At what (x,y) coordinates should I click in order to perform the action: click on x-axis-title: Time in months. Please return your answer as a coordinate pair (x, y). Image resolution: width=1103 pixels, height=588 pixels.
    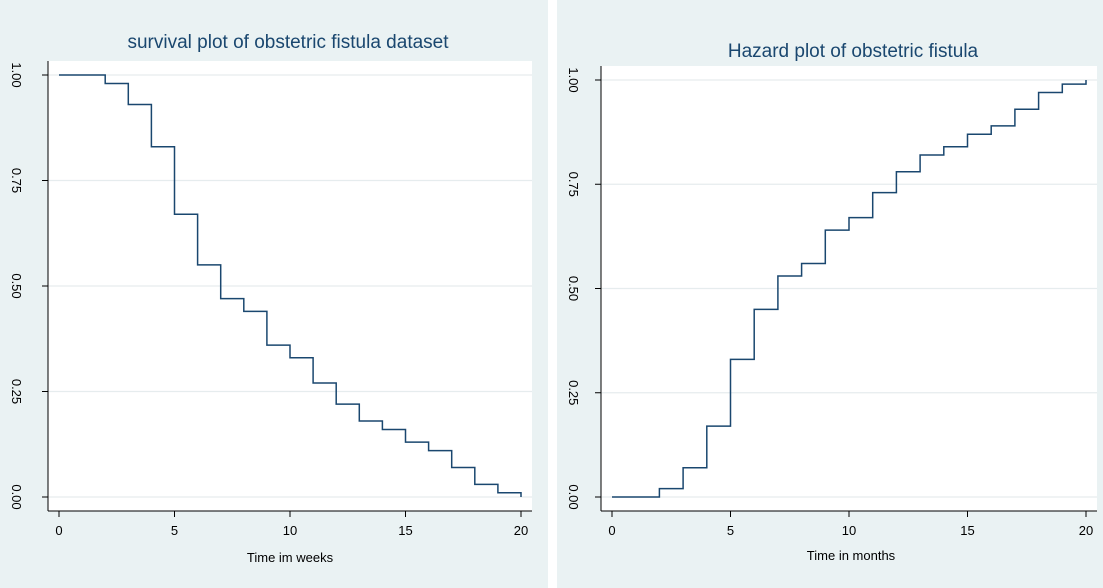
    Looking at the image, I should click on (851, 555).